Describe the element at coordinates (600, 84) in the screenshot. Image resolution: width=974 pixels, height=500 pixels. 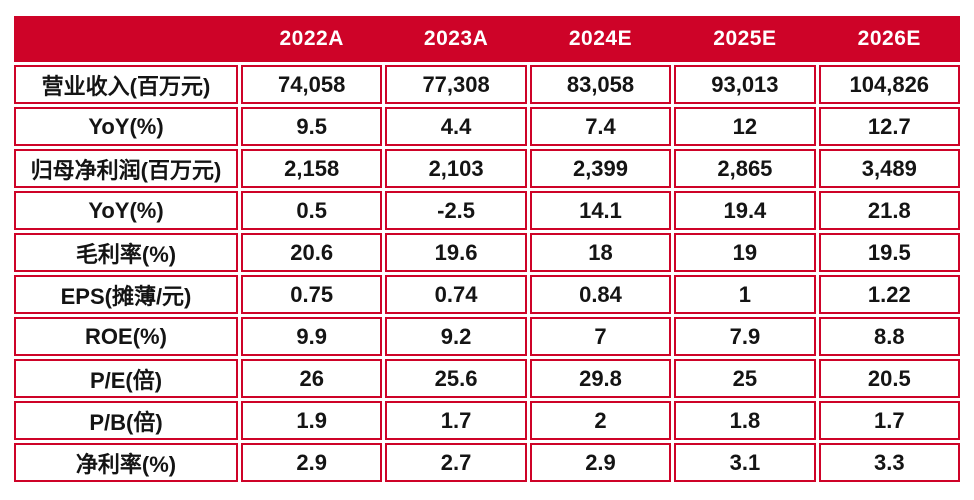
I see `cell-revenue-2024e: 83,058` at that location.